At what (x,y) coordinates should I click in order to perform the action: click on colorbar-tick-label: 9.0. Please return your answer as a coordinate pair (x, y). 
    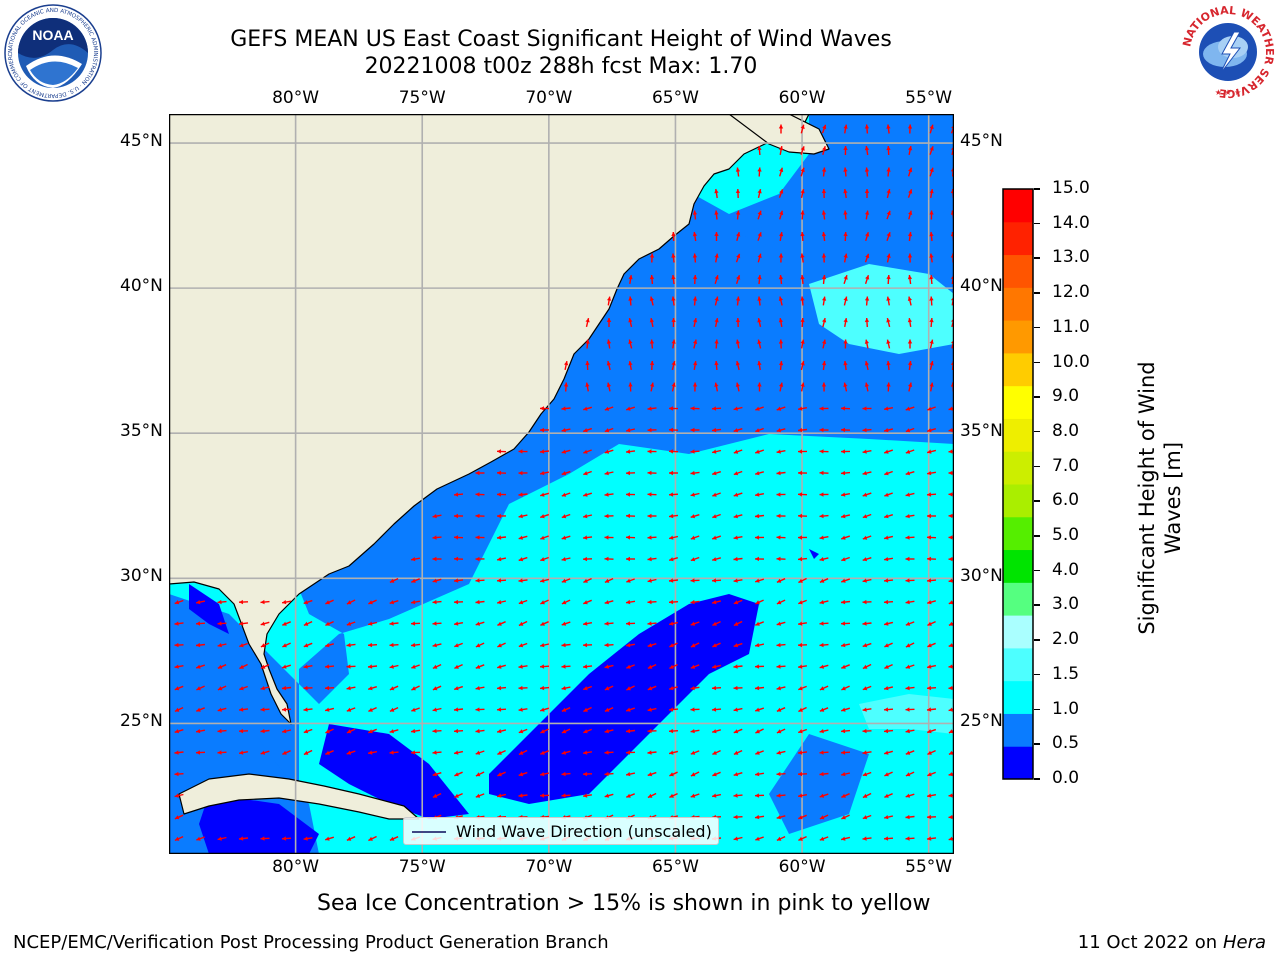
    Looking at the image, I should click on (1066, 396).